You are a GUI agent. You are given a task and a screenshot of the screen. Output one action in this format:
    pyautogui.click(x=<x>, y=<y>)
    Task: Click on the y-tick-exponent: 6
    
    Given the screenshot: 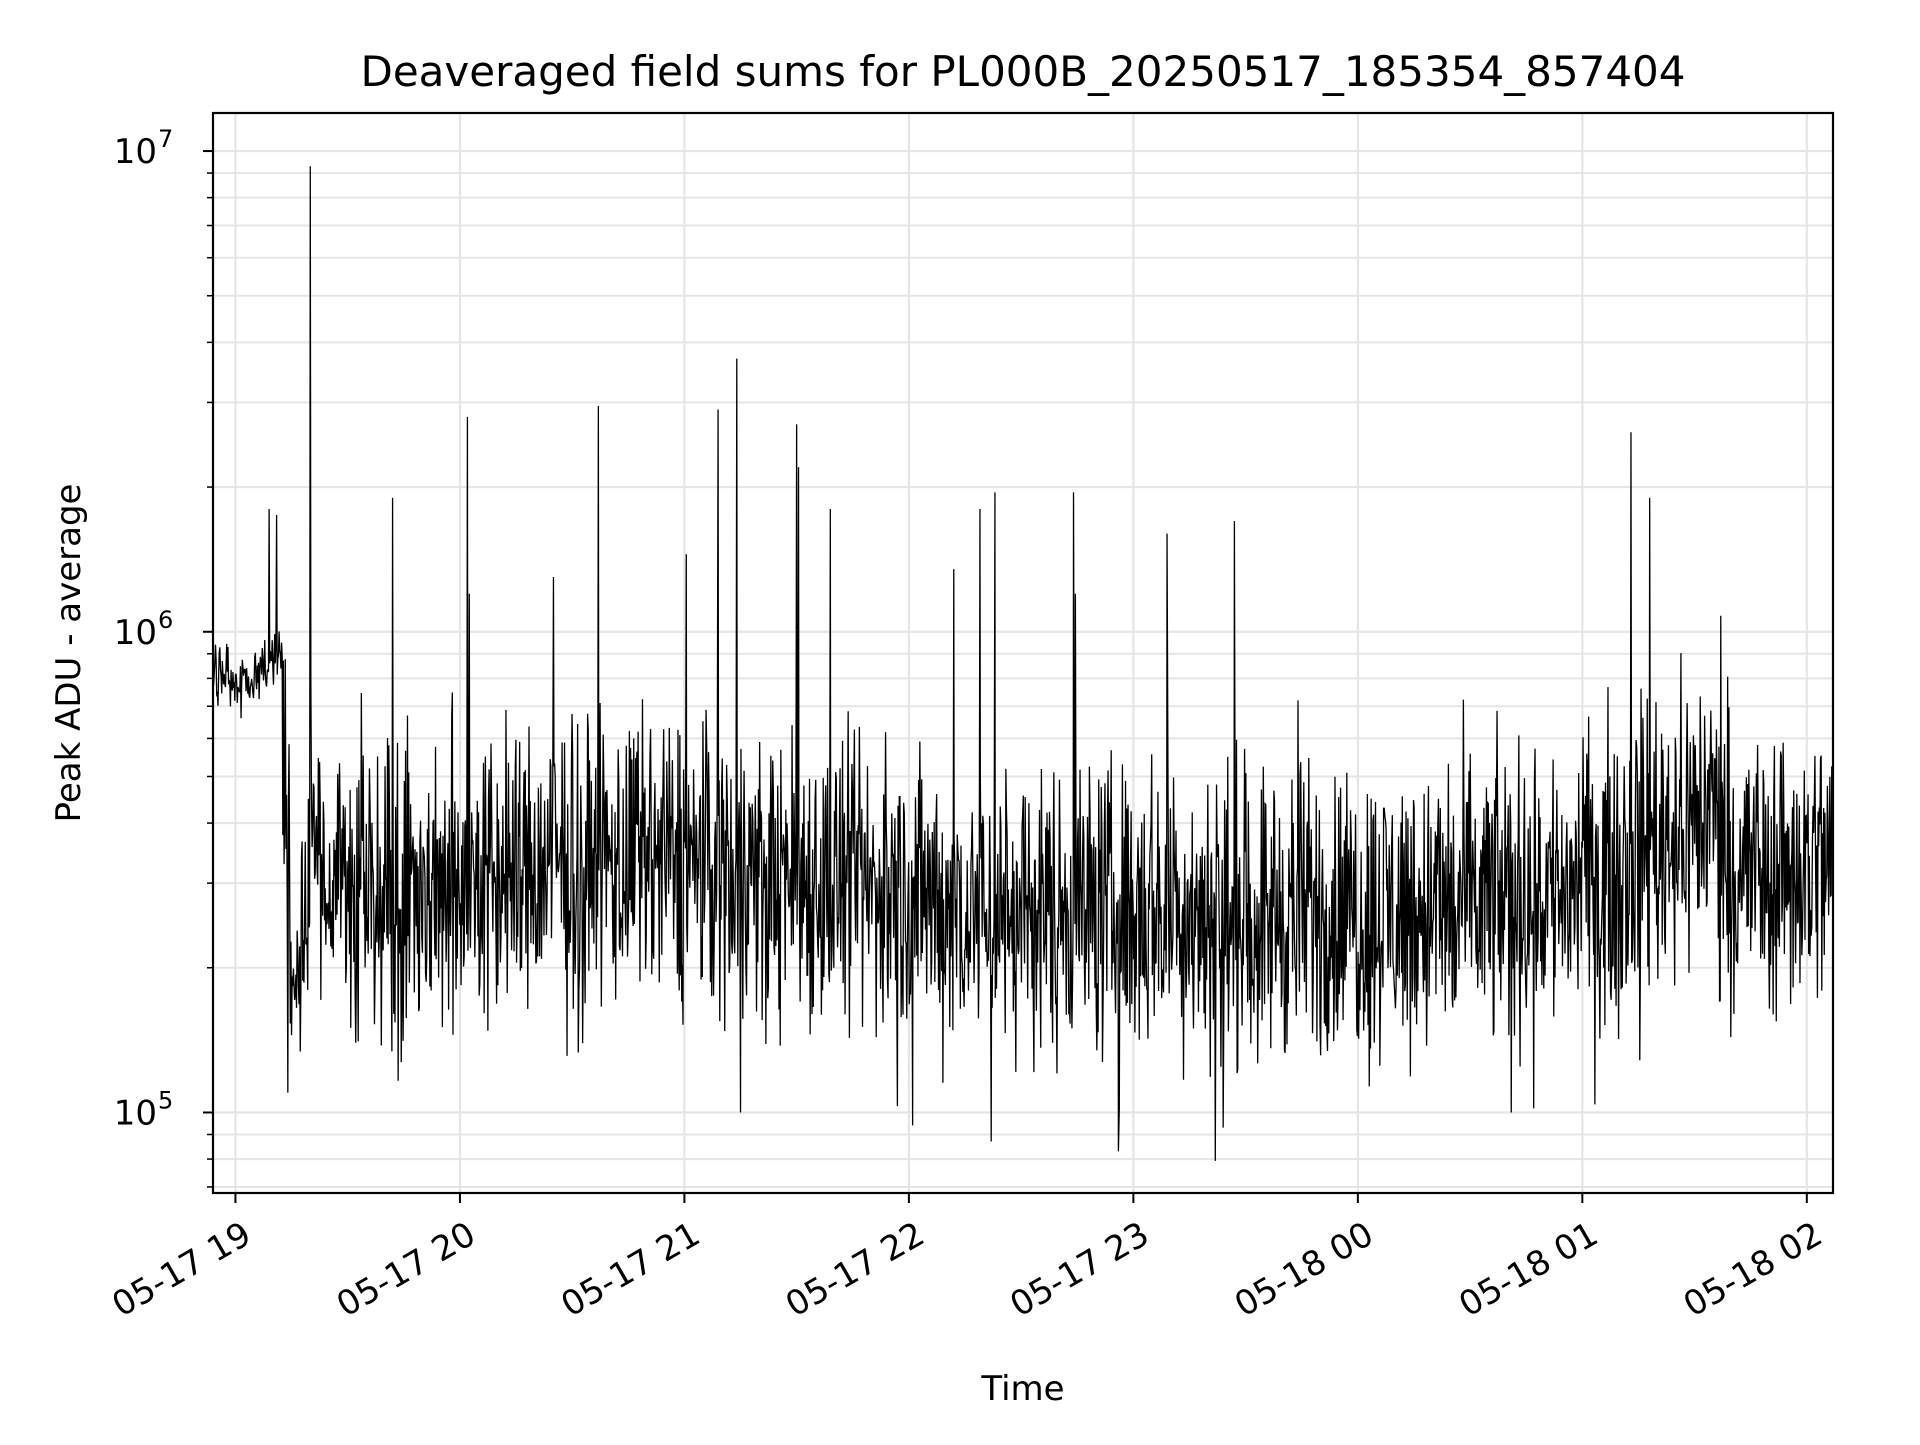 What is the action you would take?
    pyautogui.click(x=165, y=620)
    